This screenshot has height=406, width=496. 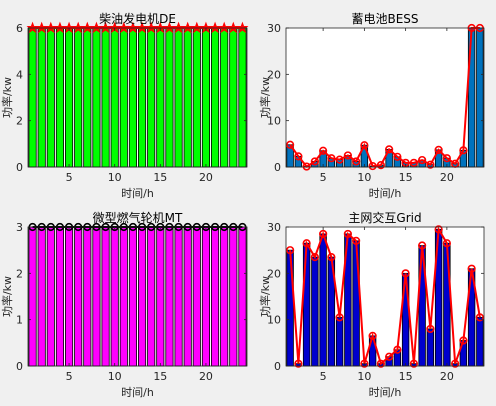 I want to click on y-tick-label: 20, so click(x=274, y=273).